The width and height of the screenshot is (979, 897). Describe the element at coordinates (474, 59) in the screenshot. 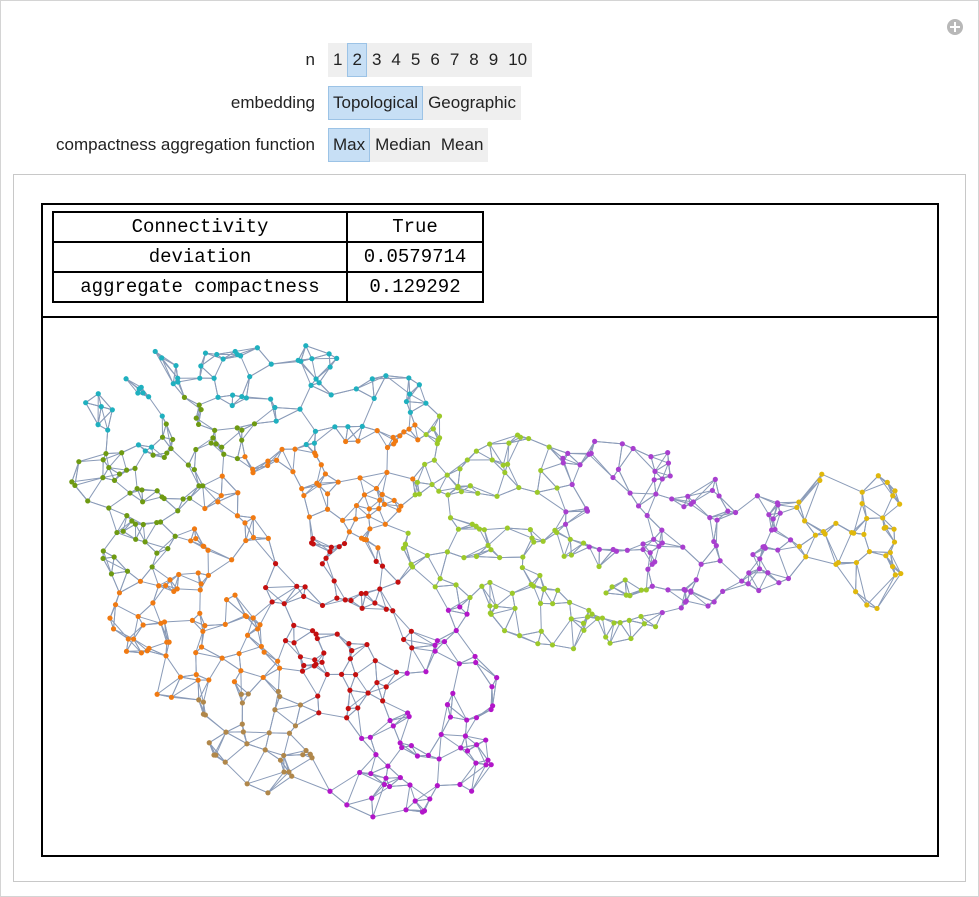

I see `option-button: 8` at that location.